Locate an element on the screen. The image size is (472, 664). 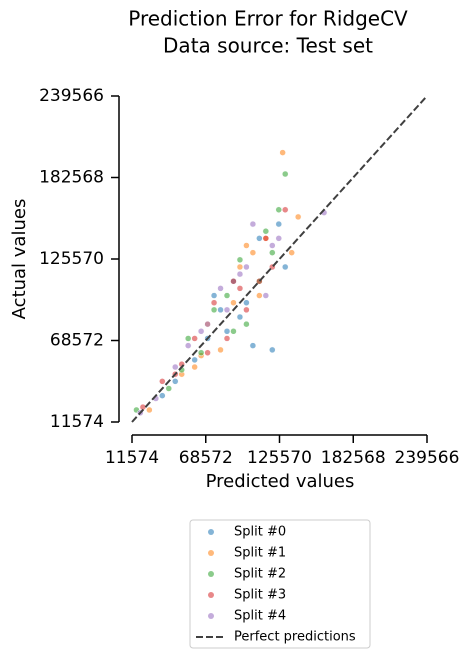
y-tick-label: 182568 is located at coordinates (71, 178).